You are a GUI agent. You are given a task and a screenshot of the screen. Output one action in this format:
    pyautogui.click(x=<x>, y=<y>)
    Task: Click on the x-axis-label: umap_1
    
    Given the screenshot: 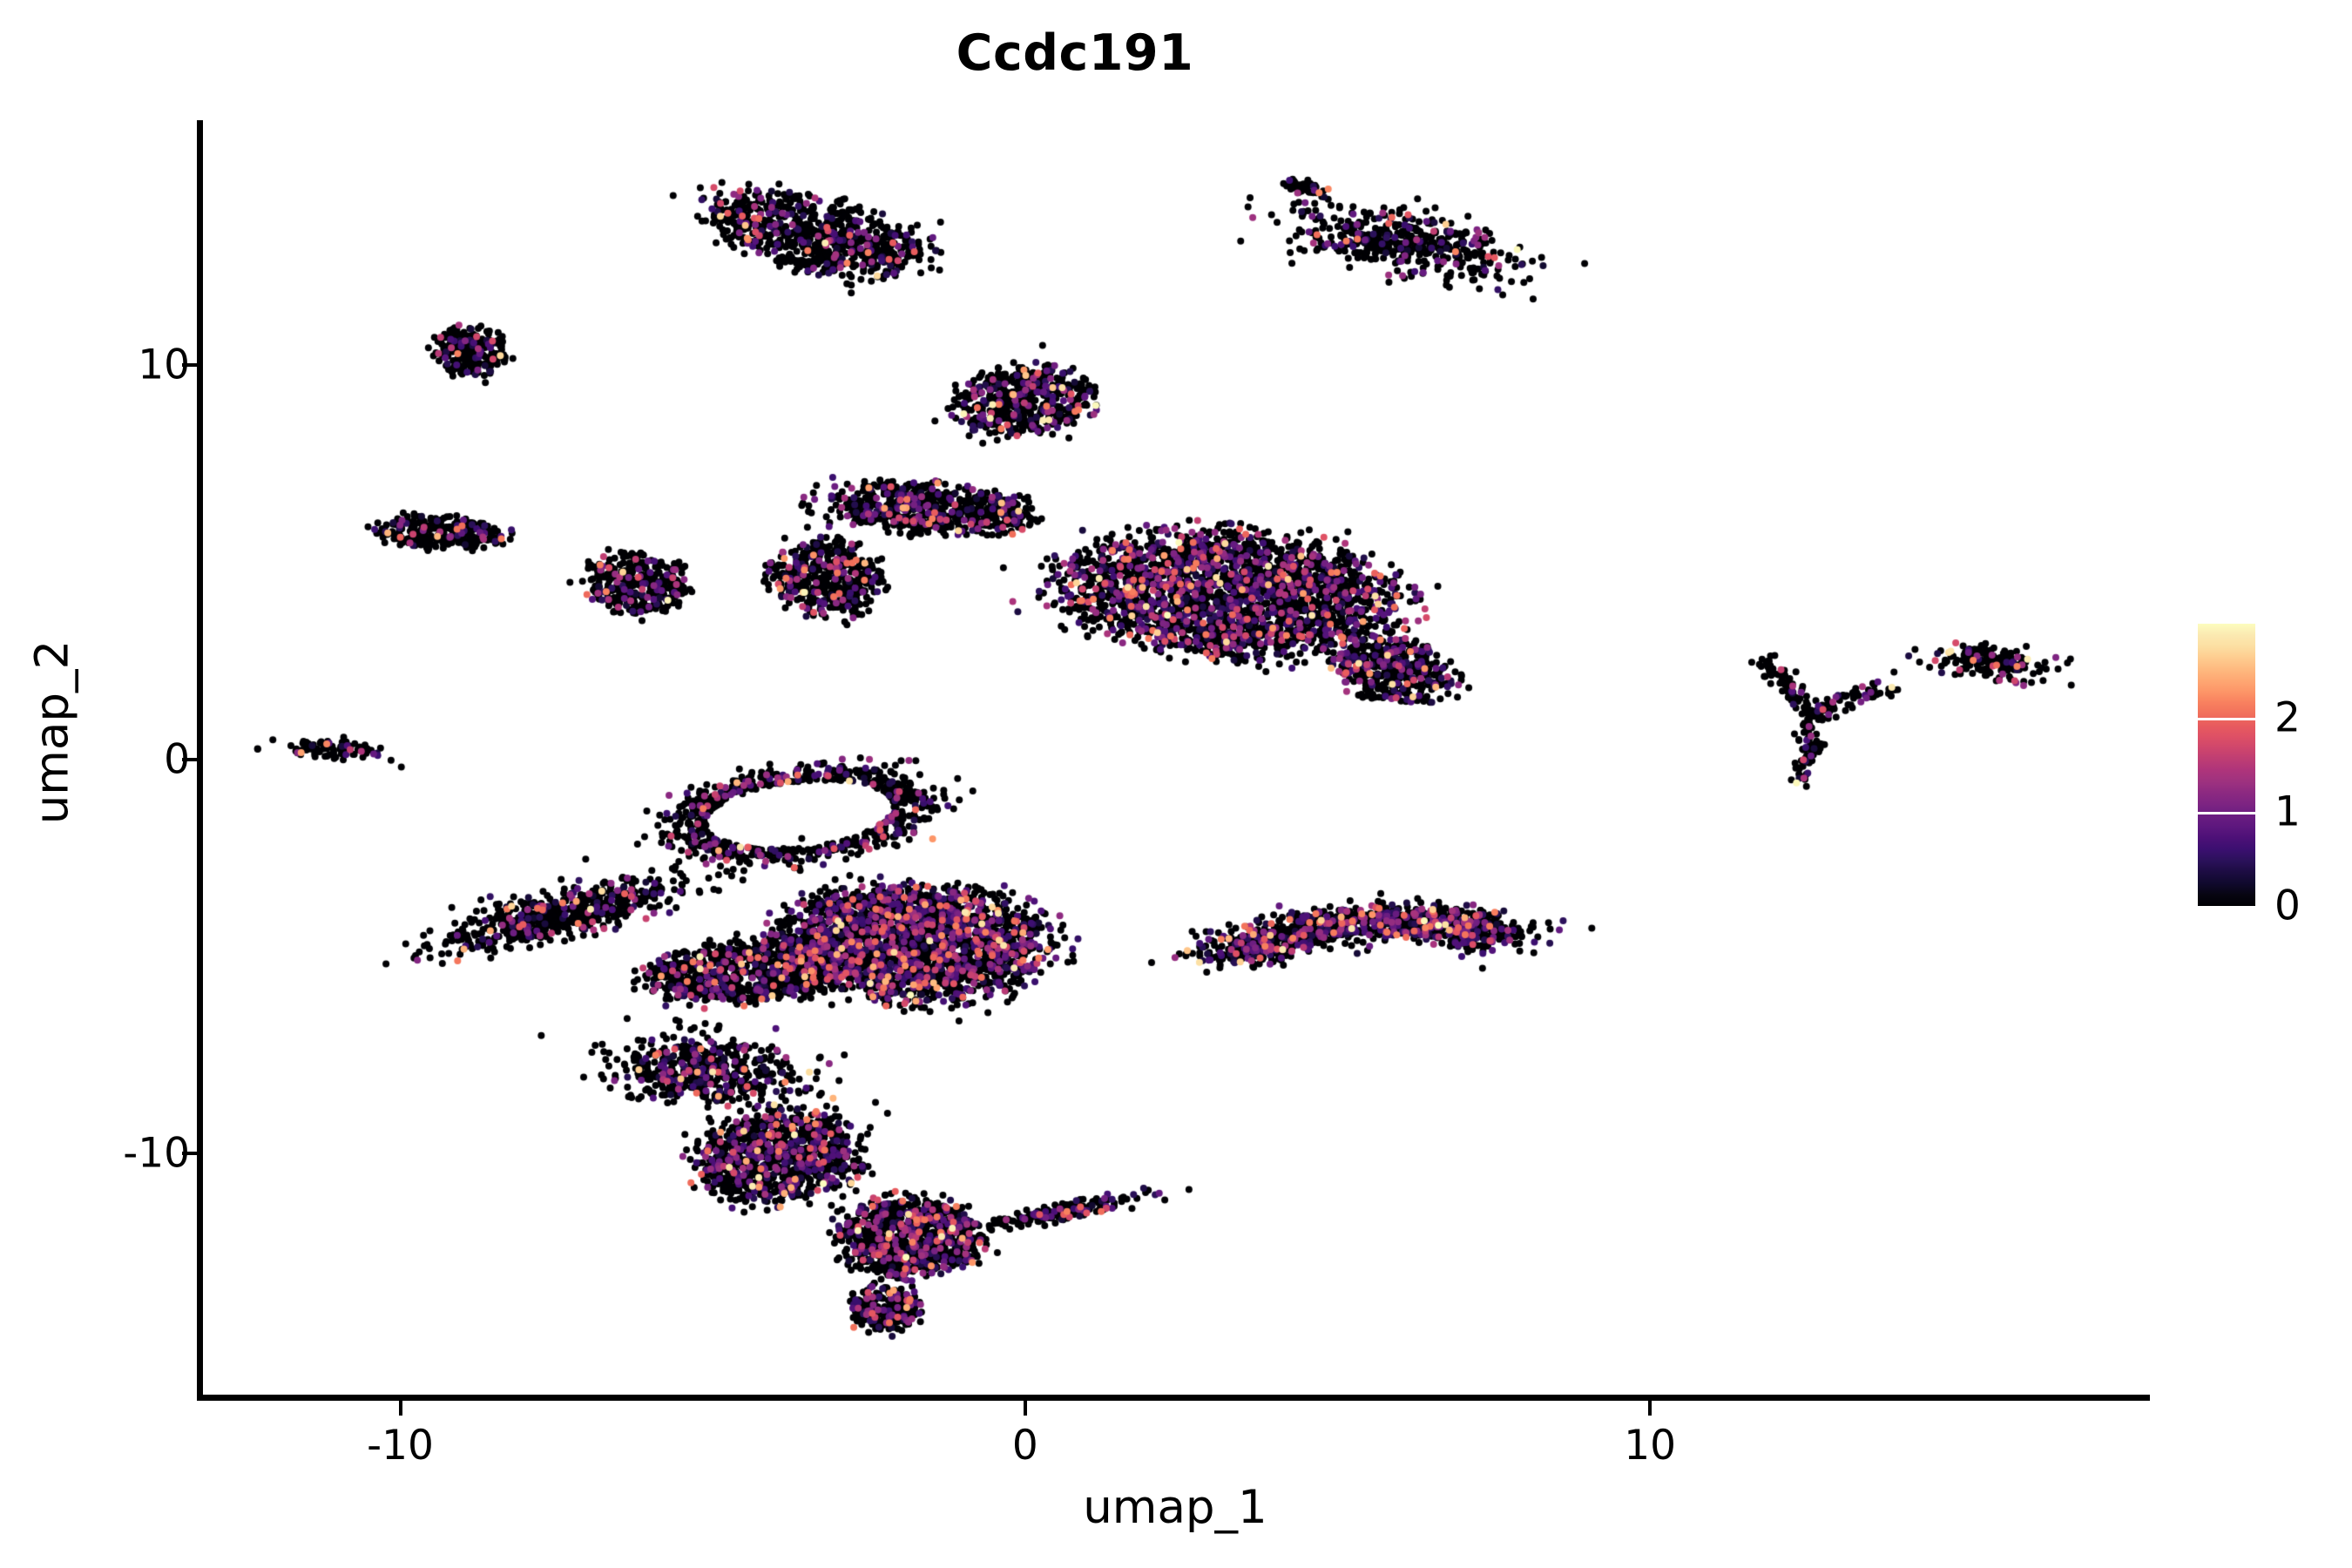 What is the action you would take?
    pyautogui.click(x=1175, y=1507)
    